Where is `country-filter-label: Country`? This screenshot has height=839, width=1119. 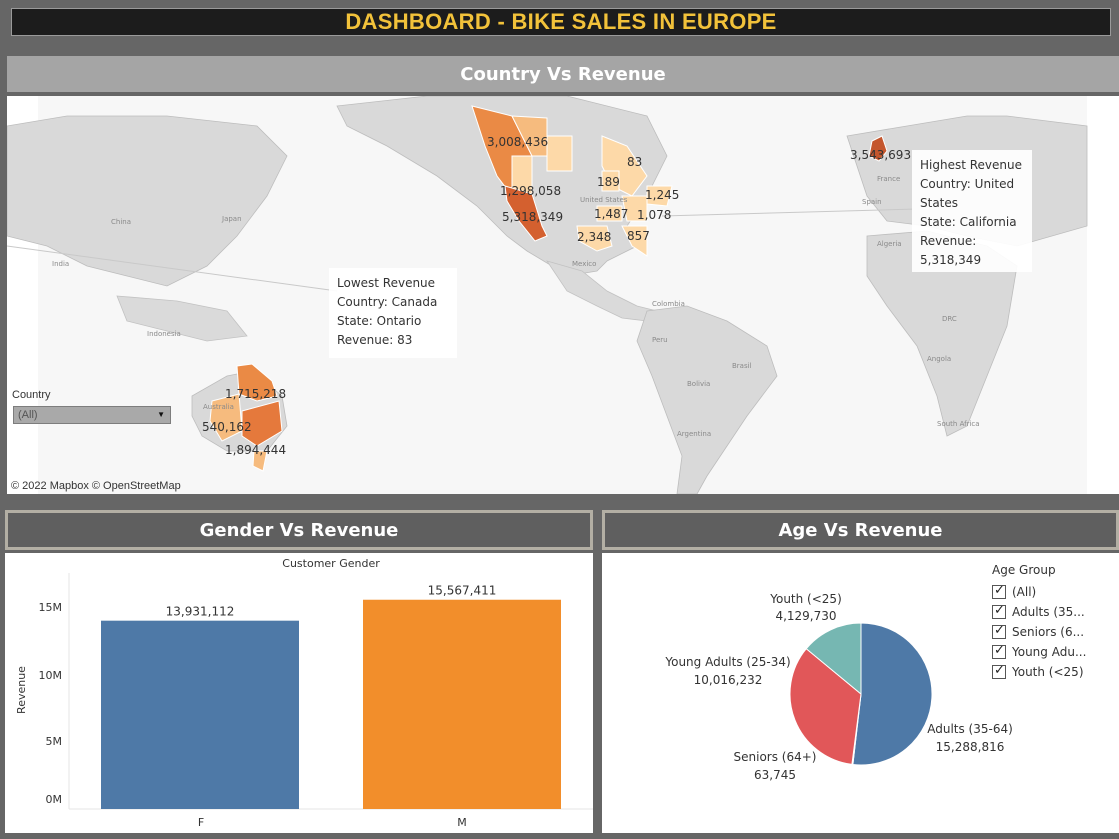 country-filter-label: Country is located at coordinates (31, 395).